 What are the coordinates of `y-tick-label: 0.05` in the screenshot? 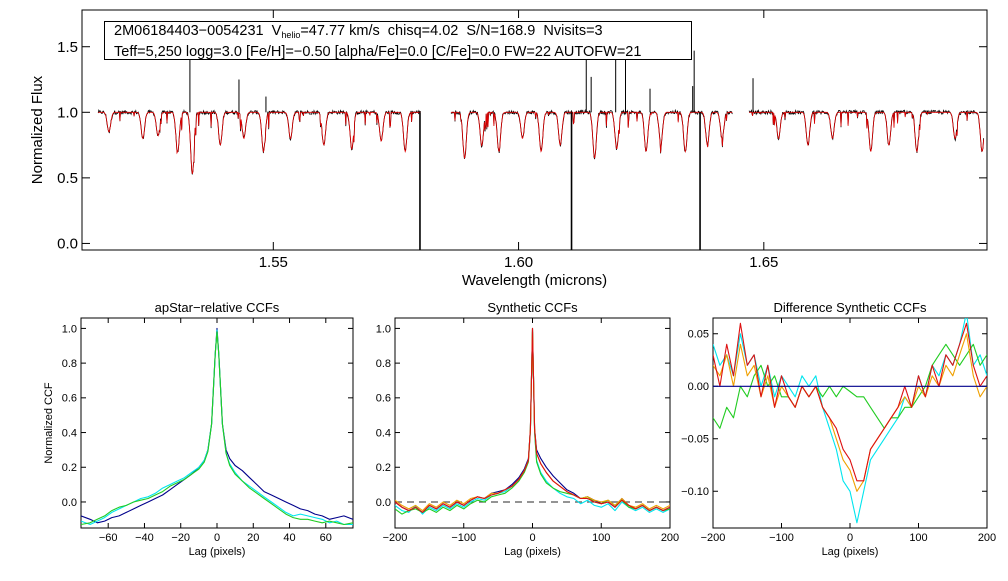 It's located at (698, 335).